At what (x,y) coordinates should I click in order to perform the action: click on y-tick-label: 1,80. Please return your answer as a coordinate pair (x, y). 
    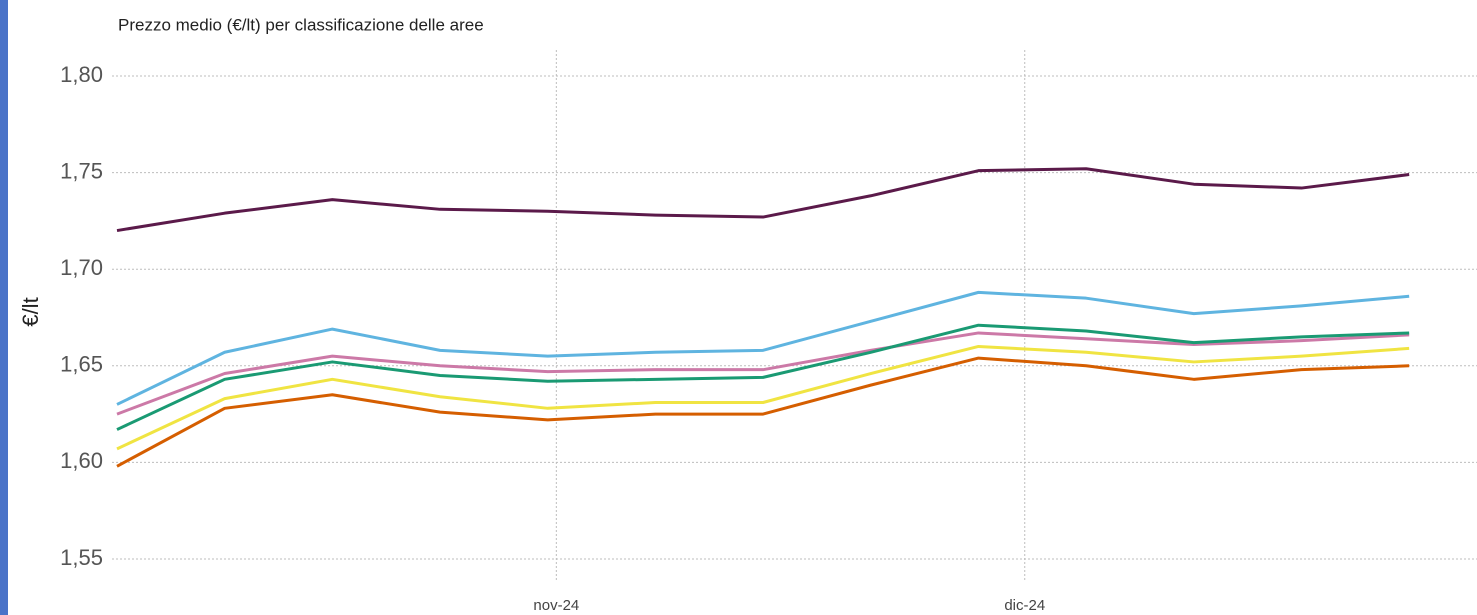
    Looking at the image, I should click on (81, 74).